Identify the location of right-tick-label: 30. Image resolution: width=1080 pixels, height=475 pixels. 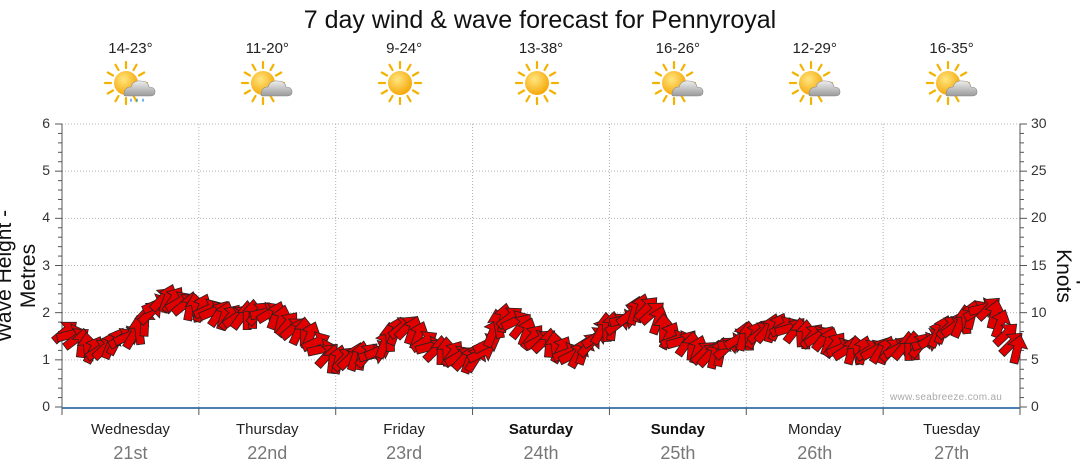
(1039, 123).